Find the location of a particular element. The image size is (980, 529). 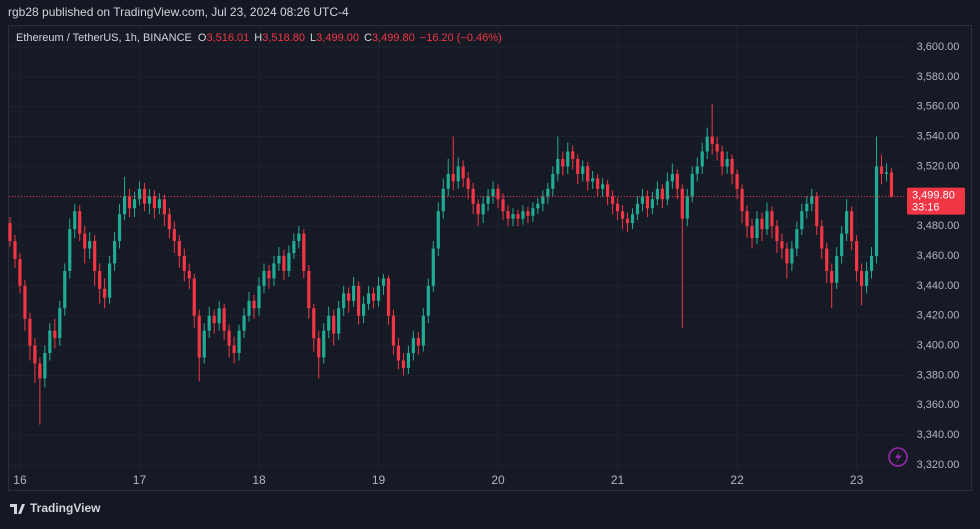

y-tick-label: 3,580.00 is located at coordinates (938, 77).